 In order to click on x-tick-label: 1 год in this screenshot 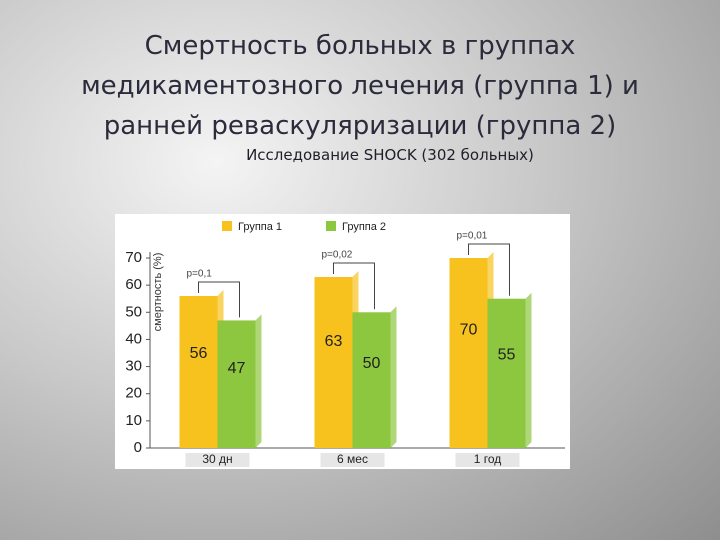, I will do `click(488, 459)`.